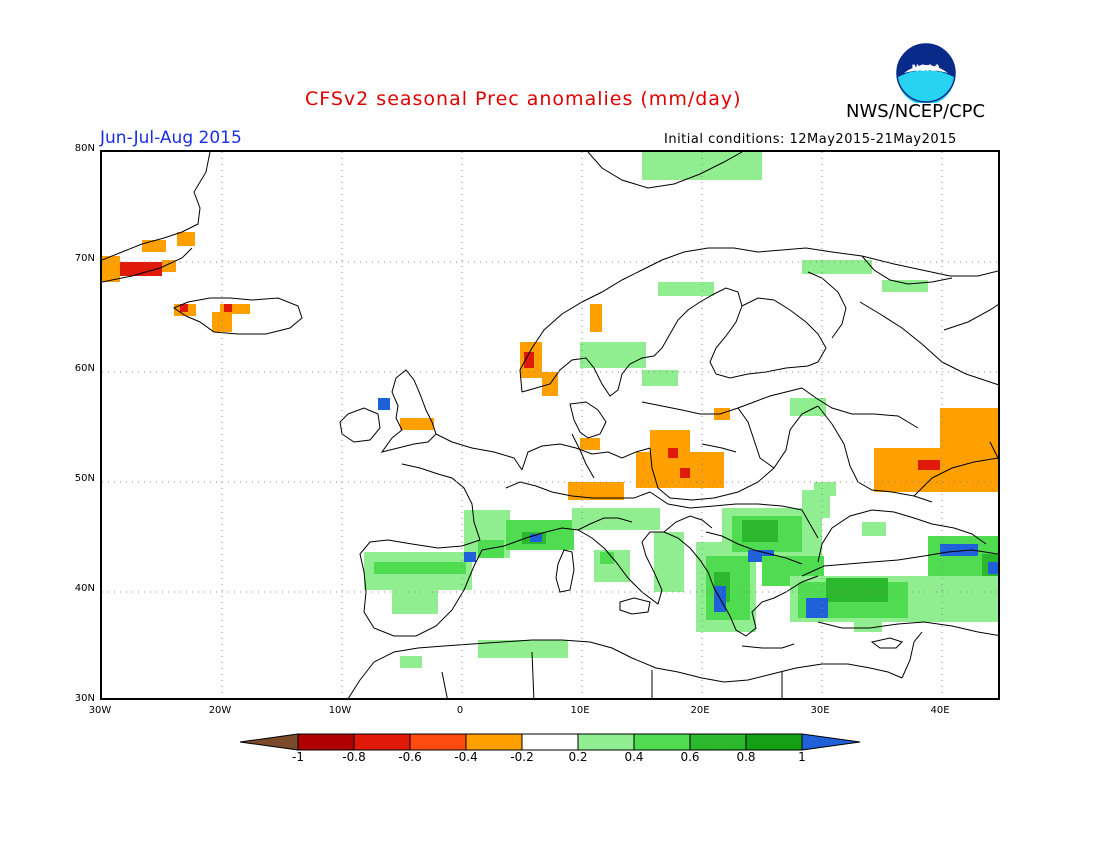  What do you see at coordinates (746, 757) in the screenshot?
I see `colorbar-label: 0.8` at bounding box center [746, 757].